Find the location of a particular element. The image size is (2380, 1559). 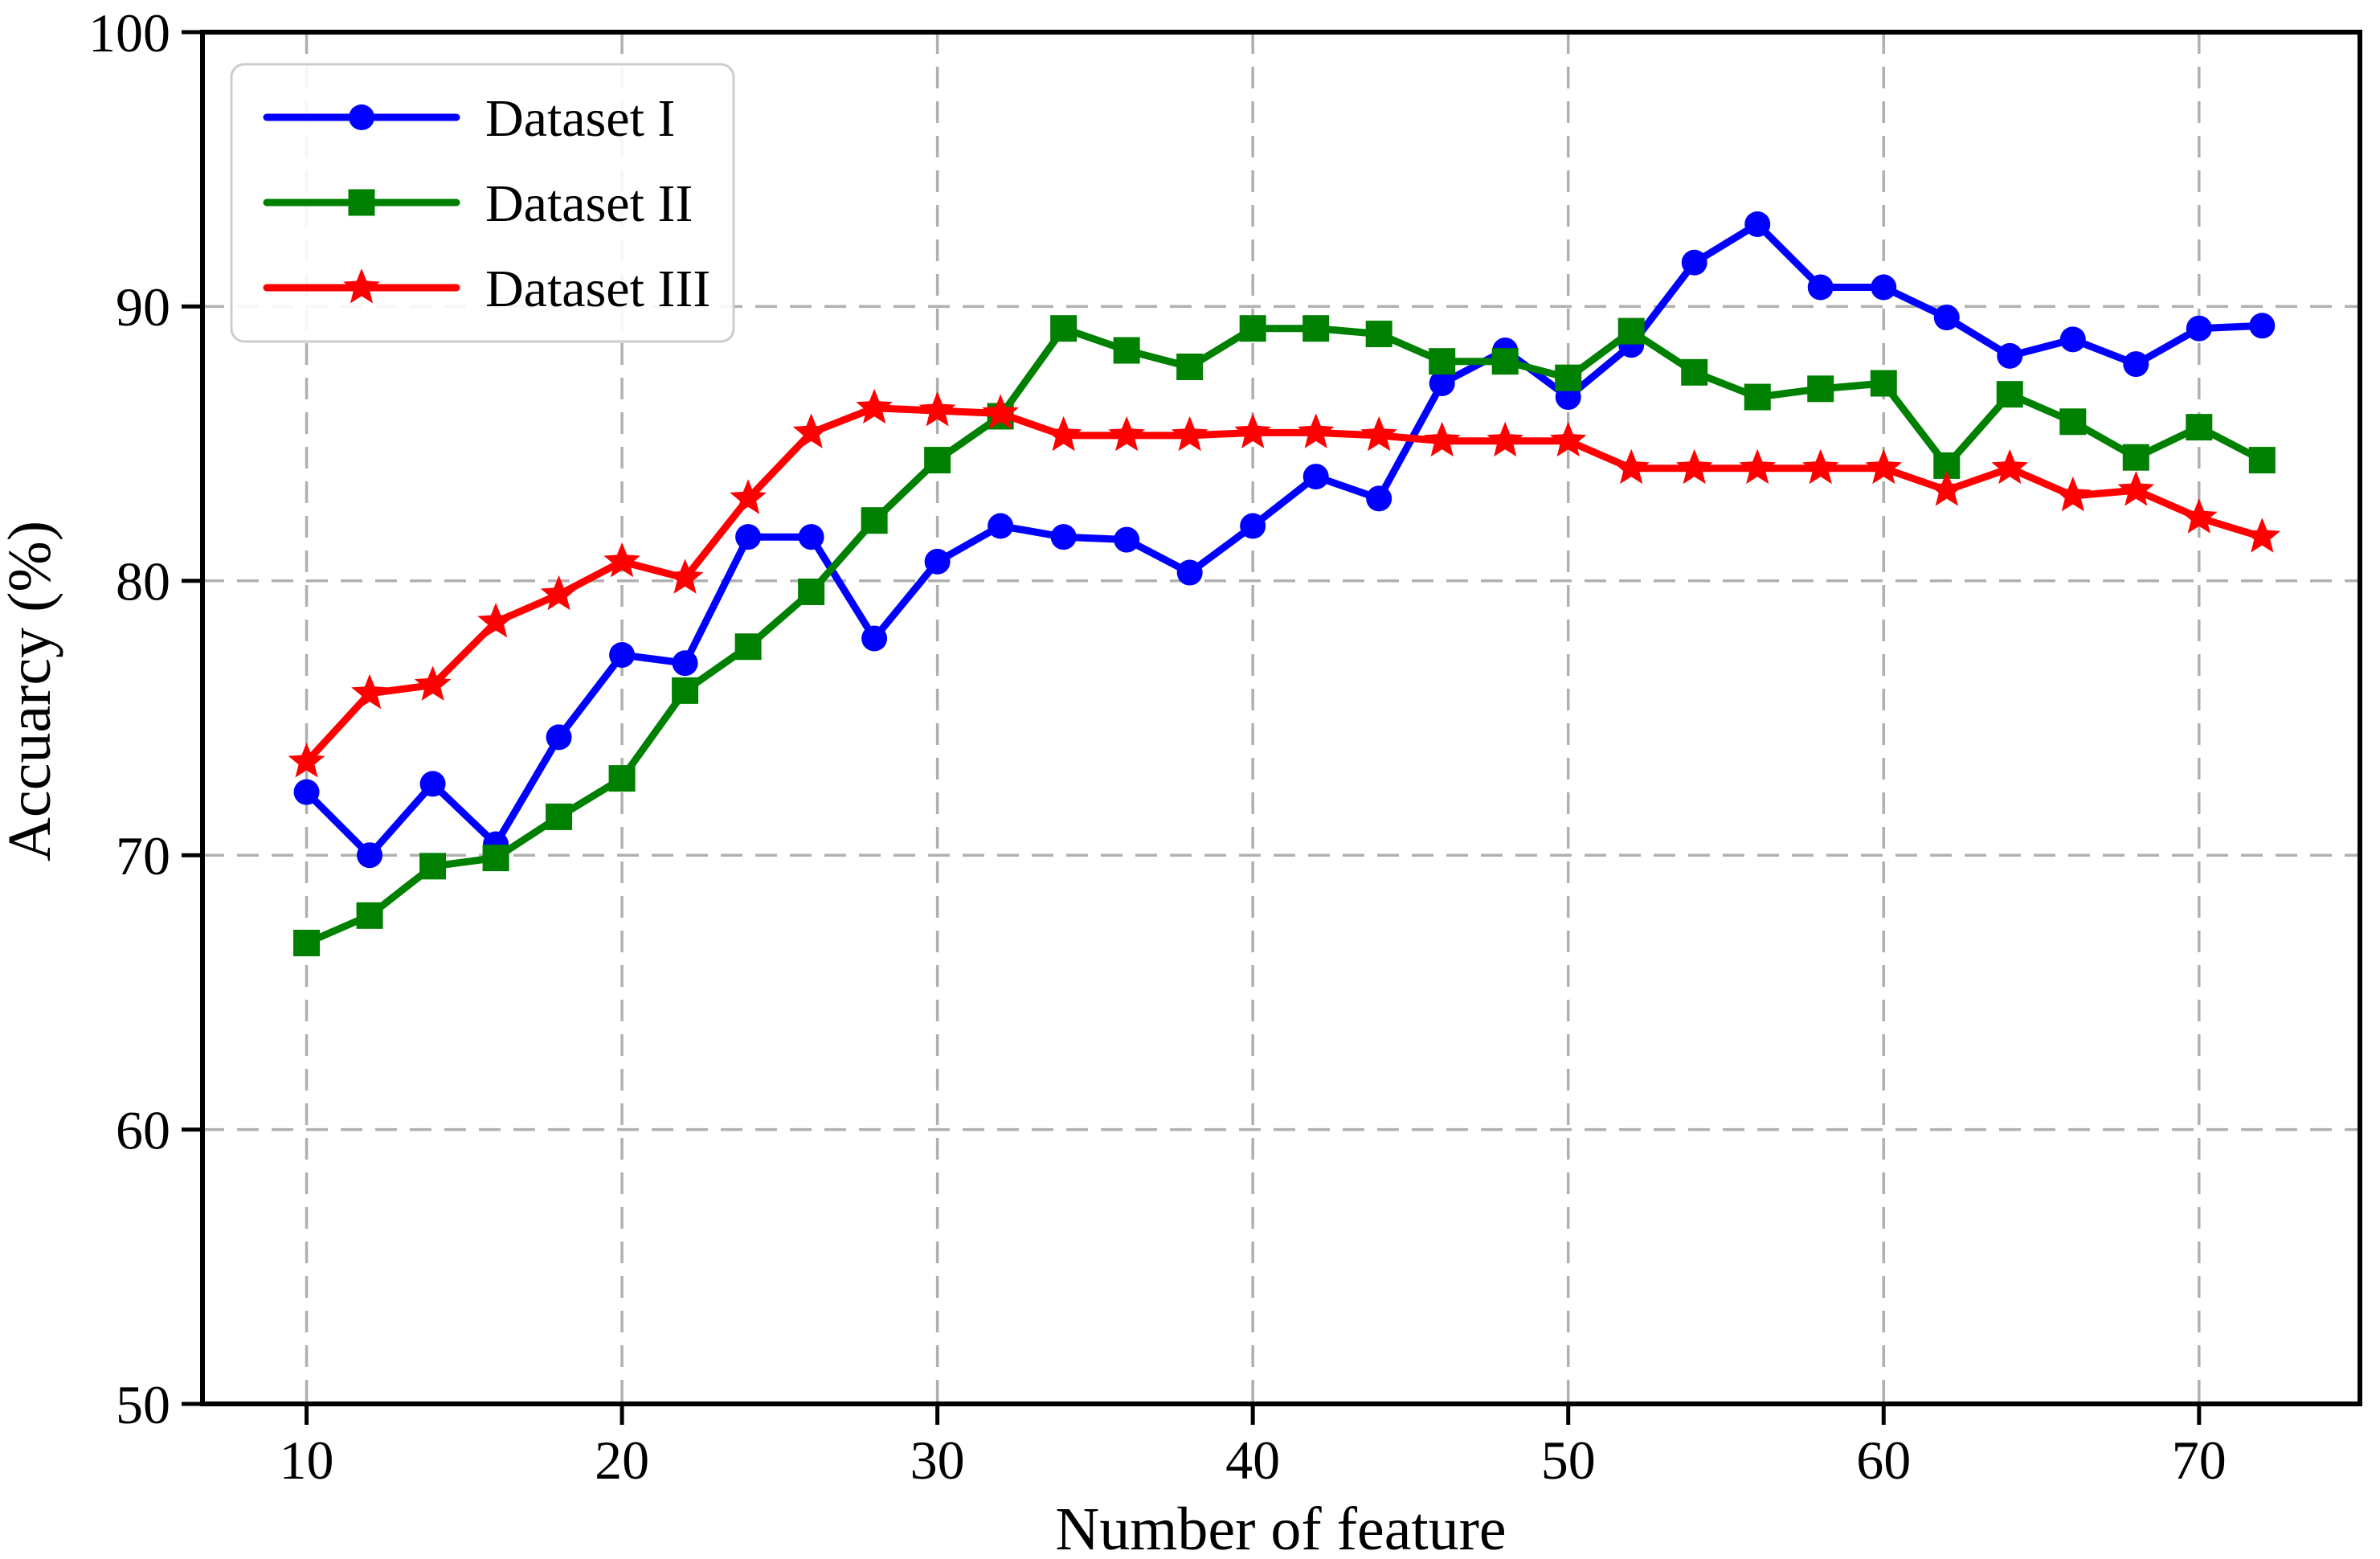

legend-label-dataset-ii: Dataset II is located at coordinates (589, 203).